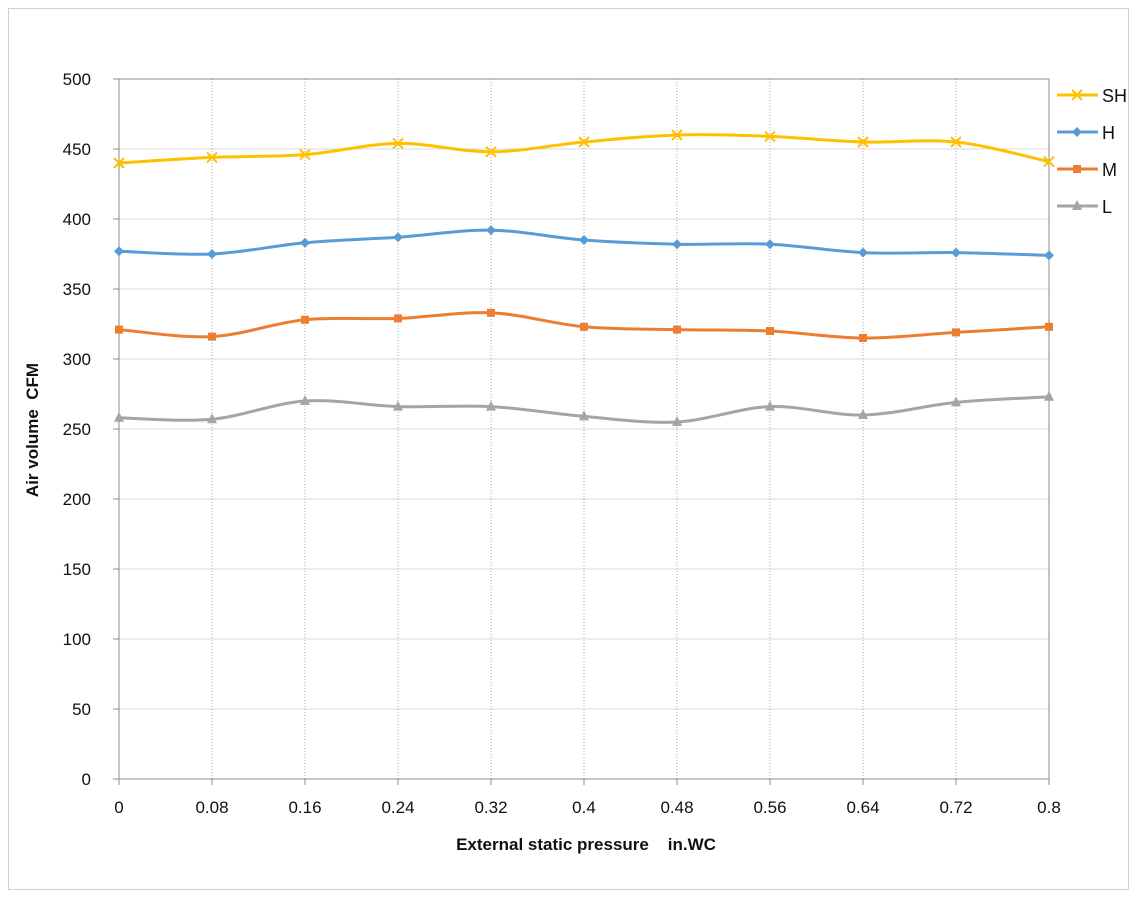 Image resolution: width=1137 pixels, height=897 pixels. I want to click on legend-label-m: M, so click(1109, 170).